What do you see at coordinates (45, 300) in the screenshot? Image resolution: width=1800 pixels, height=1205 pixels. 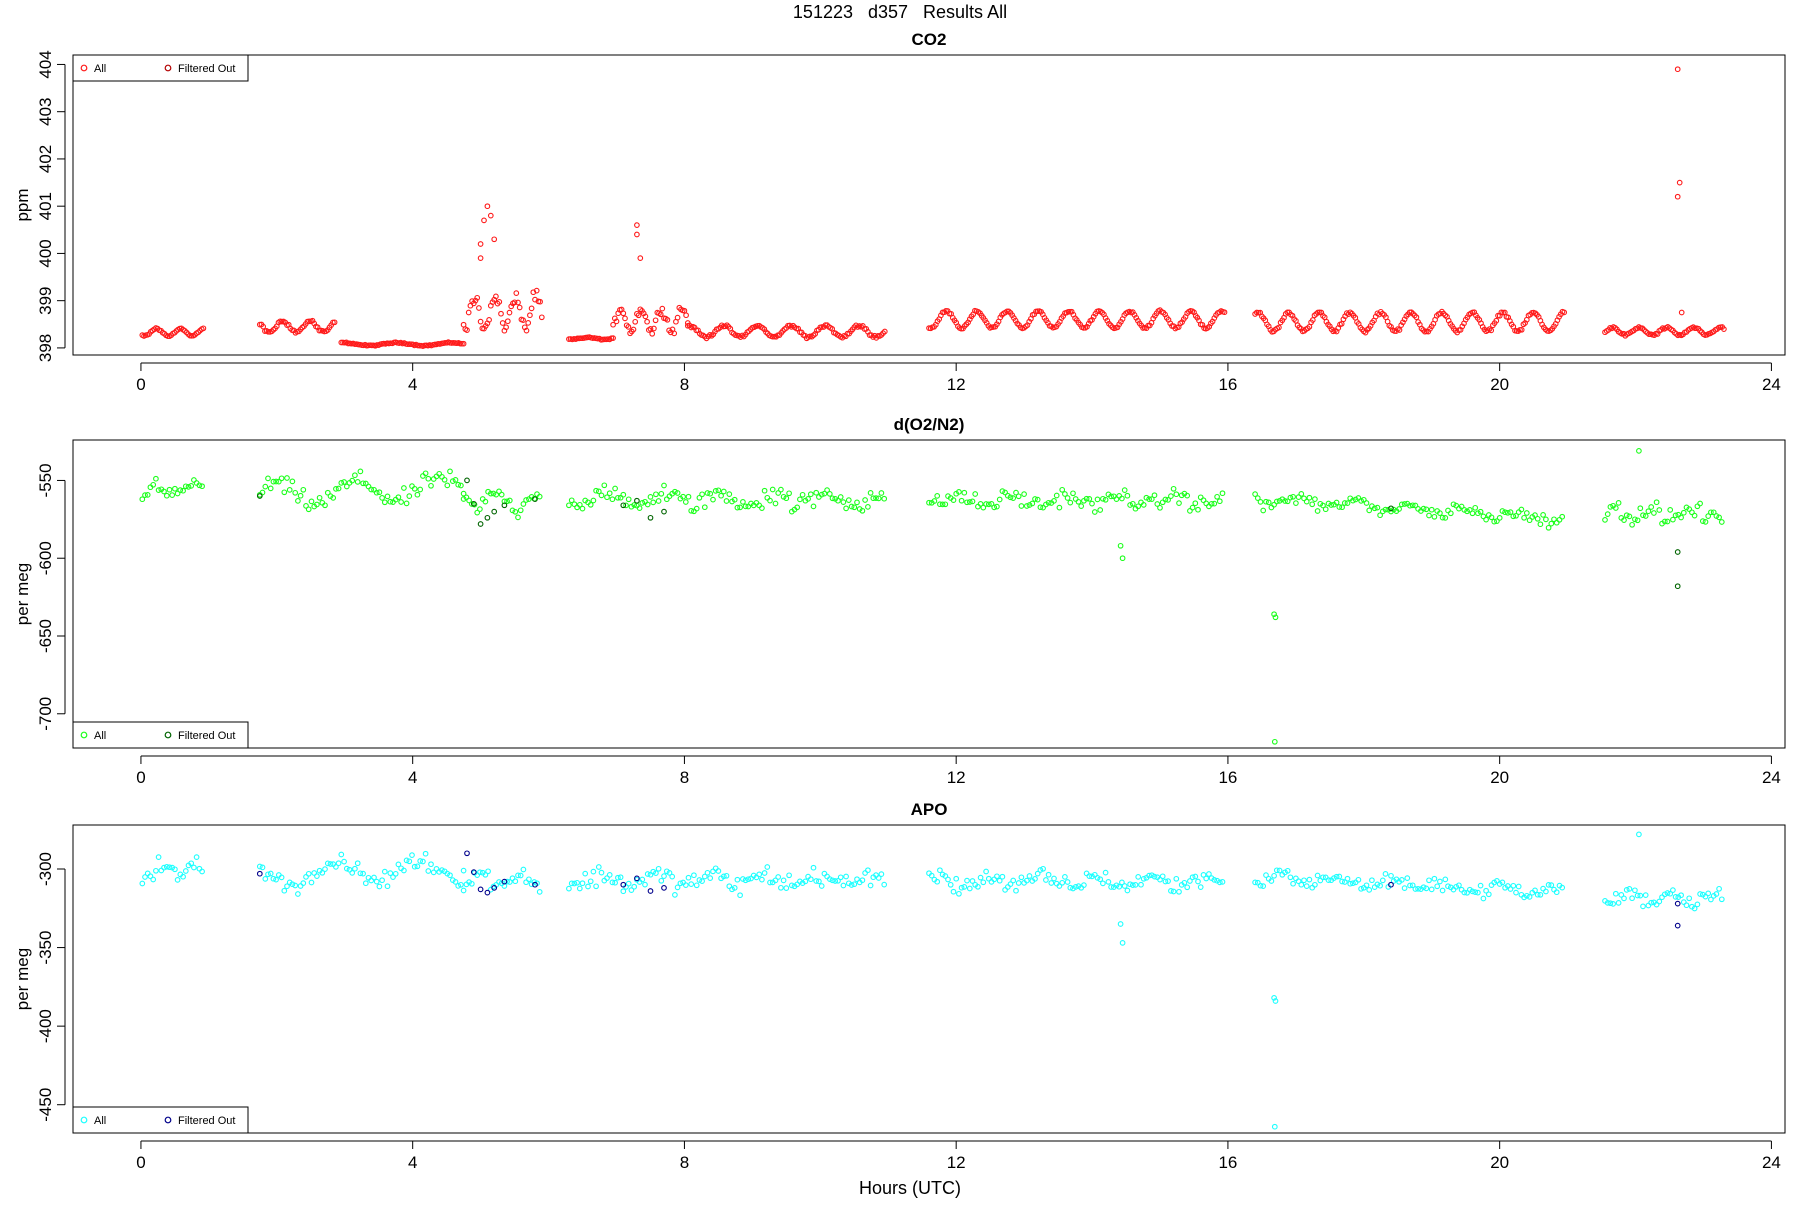 I see `y-tick-label: 399` at bounding box center [45, 300].